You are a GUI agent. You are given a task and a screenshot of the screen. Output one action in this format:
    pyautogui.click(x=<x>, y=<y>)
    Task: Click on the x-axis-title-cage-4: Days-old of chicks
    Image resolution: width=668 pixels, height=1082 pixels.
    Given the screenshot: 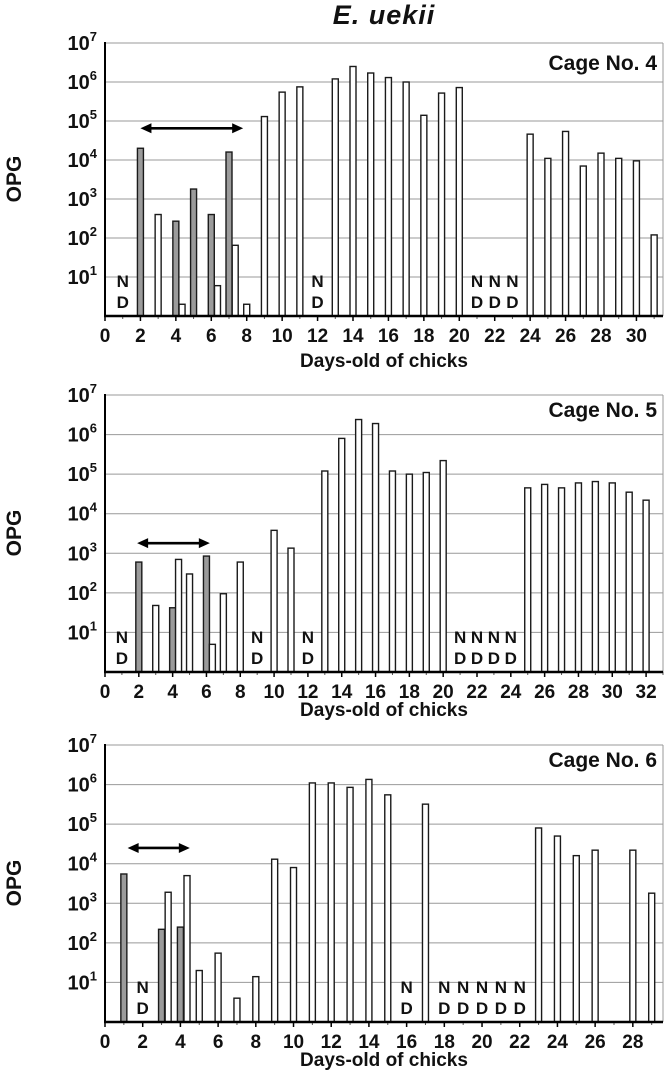 What is the action you would take?
    pyautogui.click(x=384, y=361)
    